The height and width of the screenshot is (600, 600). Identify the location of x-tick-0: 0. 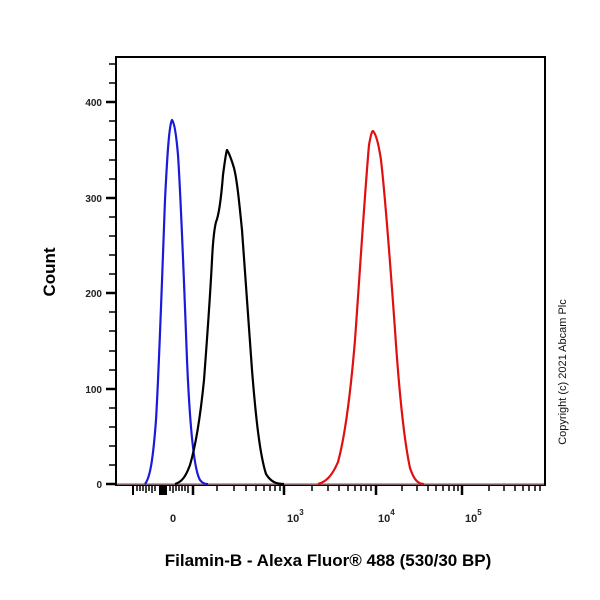
(173, 519).